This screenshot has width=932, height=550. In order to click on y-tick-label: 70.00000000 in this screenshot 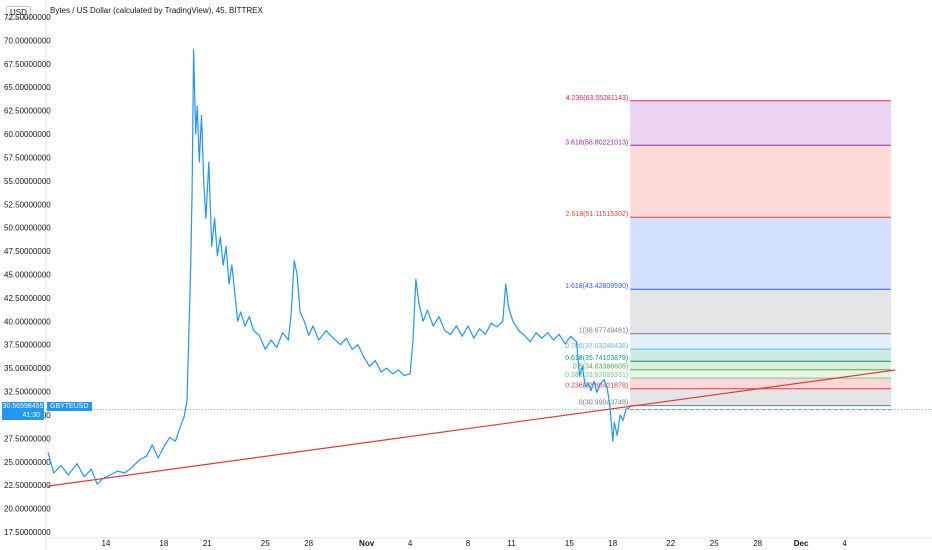, I will do `click(27, 40)`.